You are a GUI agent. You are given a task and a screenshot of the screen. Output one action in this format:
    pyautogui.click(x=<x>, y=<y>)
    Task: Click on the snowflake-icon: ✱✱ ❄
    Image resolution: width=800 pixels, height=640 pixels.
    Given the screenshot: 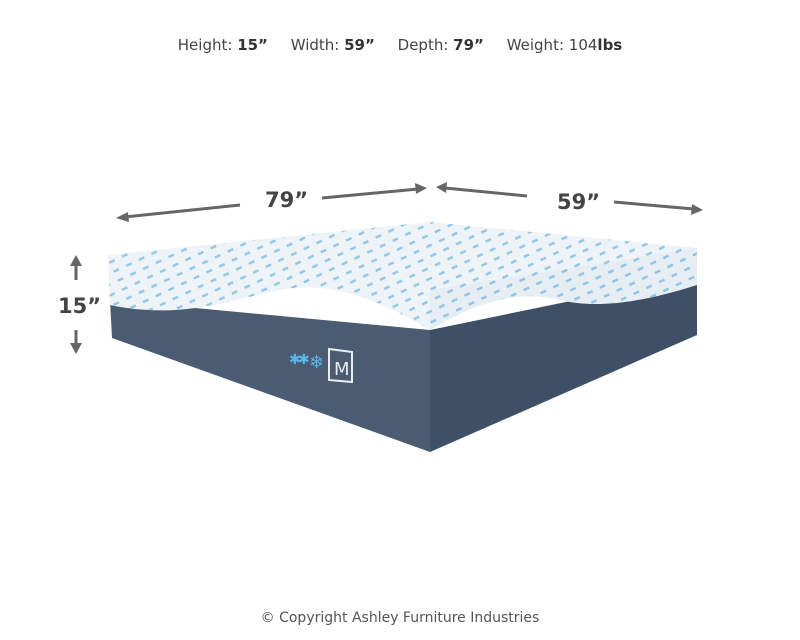 What is the action you would take?
    pyautogui.click(x=306, y=362)
    